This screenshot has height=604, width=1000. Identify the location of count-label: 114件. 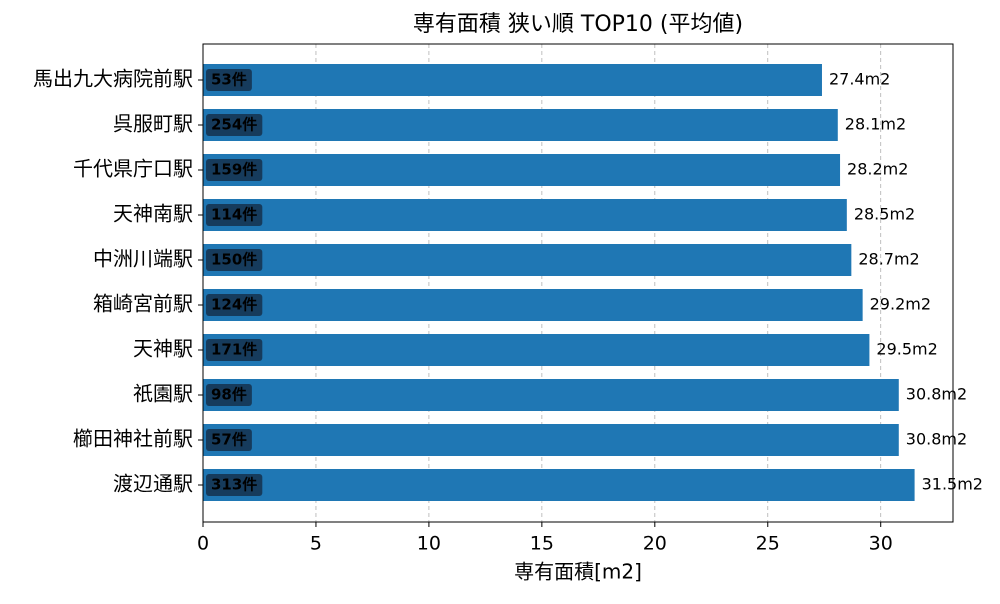
(234, 215).